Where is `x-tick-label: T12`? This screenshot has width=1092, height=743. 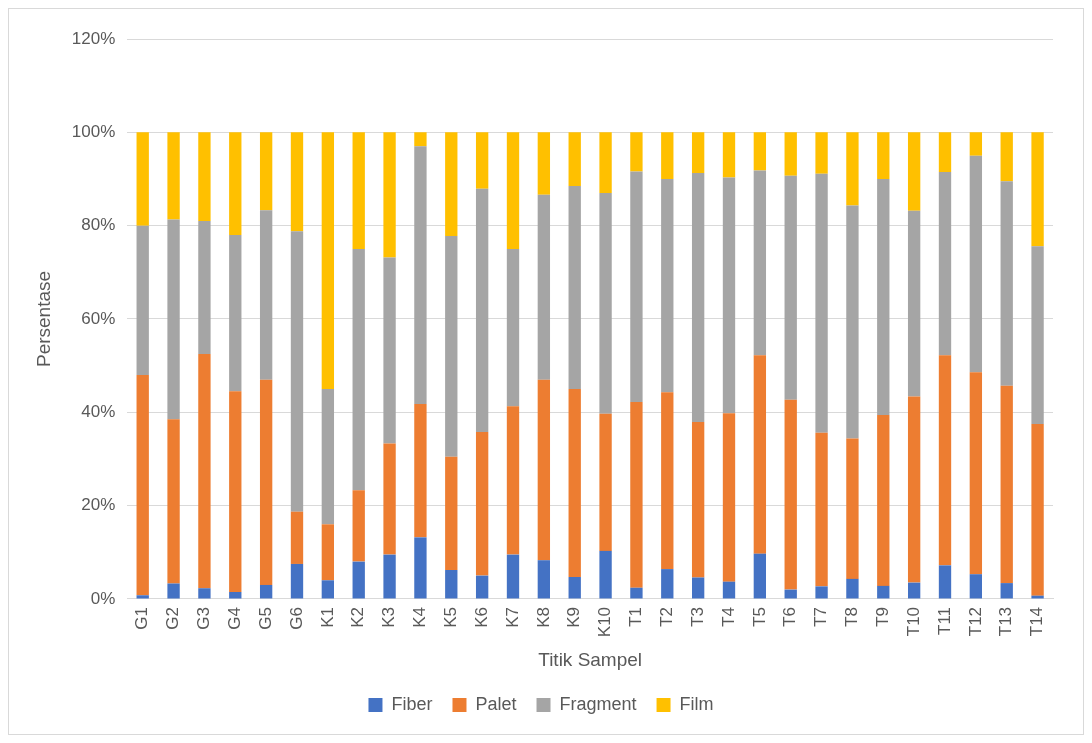 x-tick-label: T12 is located at coordinates (975, 621).